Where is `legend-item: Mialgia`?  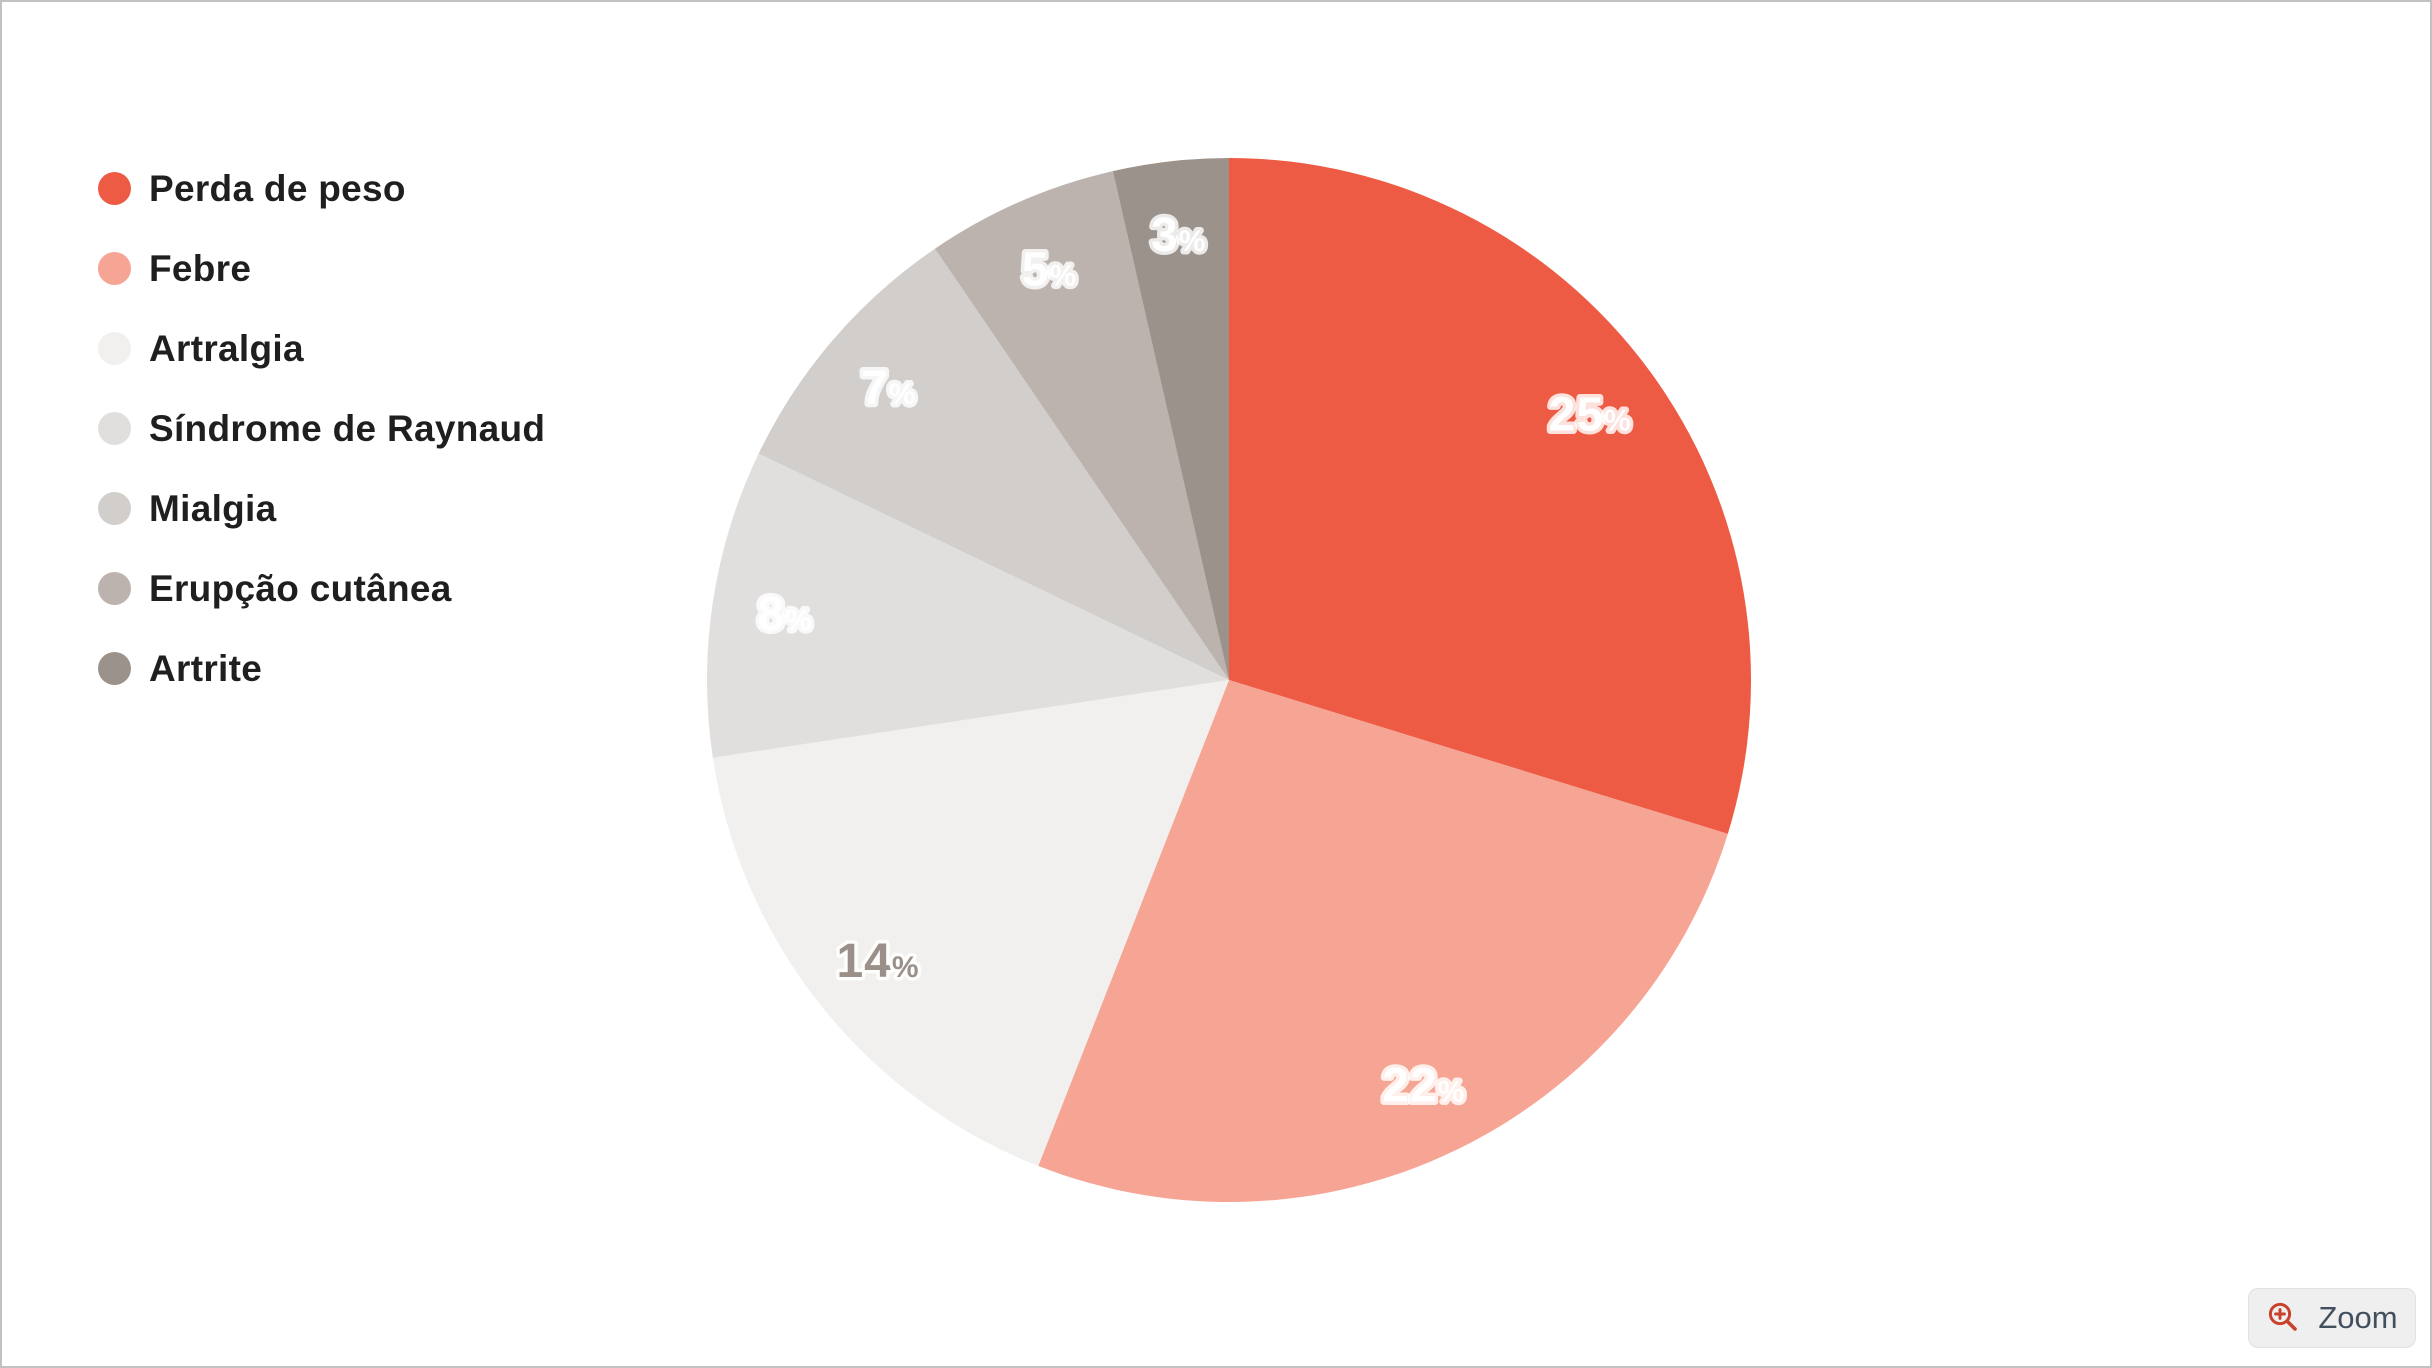 legend-item: Mialgia is located at coordinates (321, 508).